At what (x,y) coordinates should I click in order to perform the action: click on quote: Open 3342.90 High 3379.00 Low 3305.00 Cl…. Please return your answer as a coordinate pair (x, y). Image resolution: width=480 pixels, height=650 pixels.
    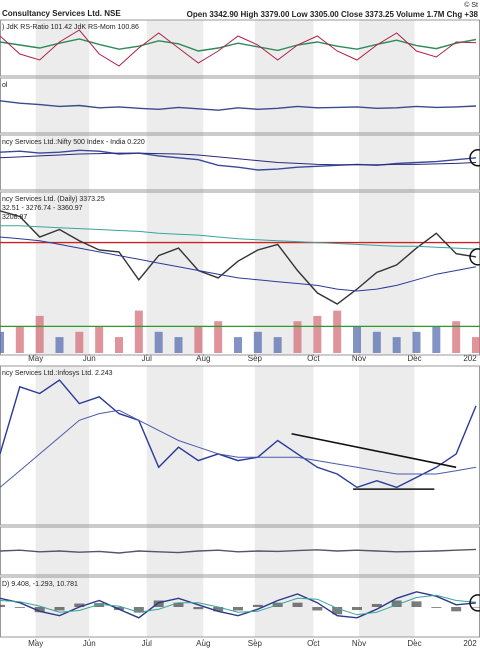
    Looking at the image, I should click on (333, 14).